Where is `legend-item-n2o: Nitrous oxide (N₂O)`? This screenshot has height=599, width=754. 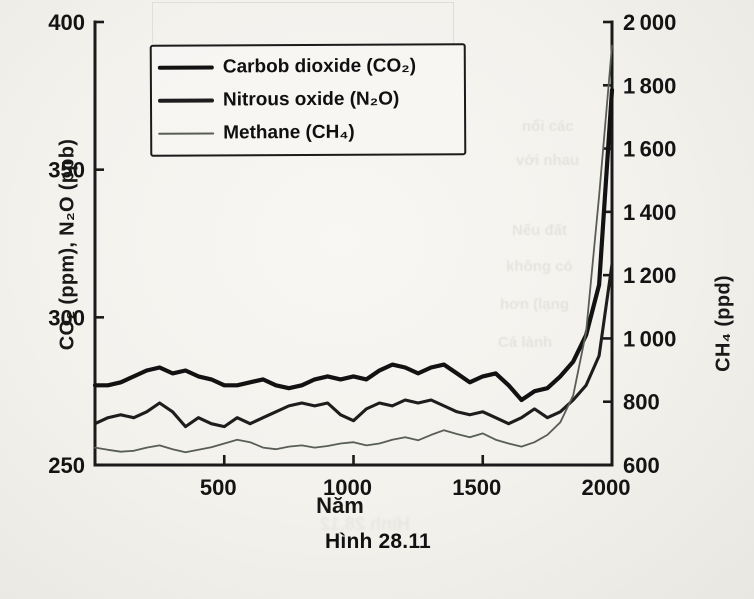 legend-item-n2o: Nitrous oxide (N₂O) is located at coordinates (307, 100).